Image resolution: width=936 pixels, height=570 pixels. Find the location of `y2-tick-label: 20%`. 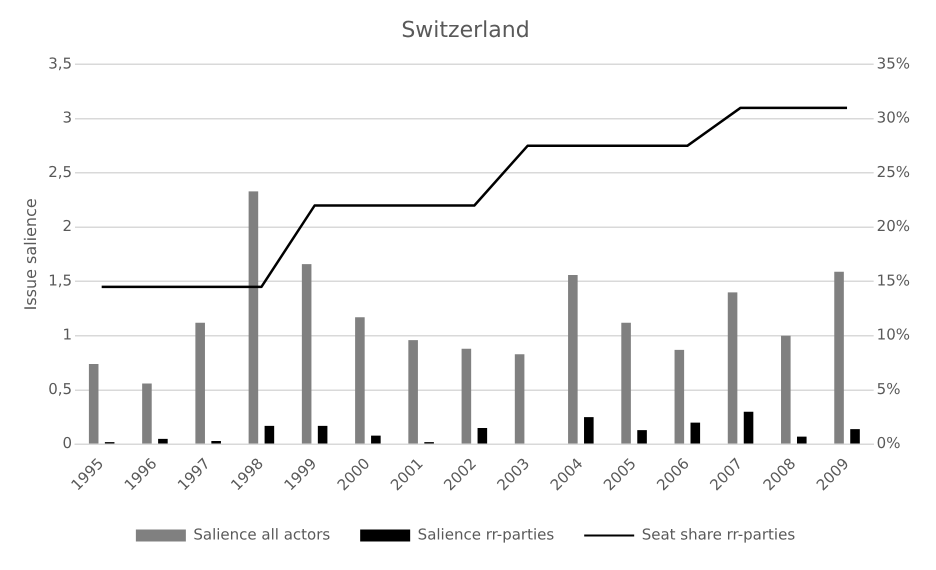

y2-tick-label: 20% is located at coordinates (893, 226).